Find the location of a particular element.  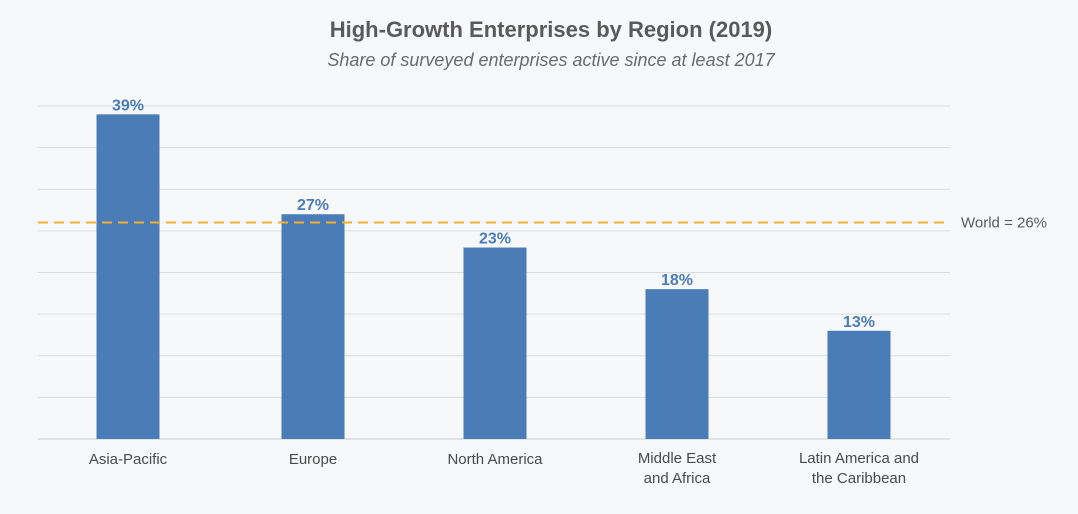

bar-value-label: 23% is located at coordinates (495, 239).